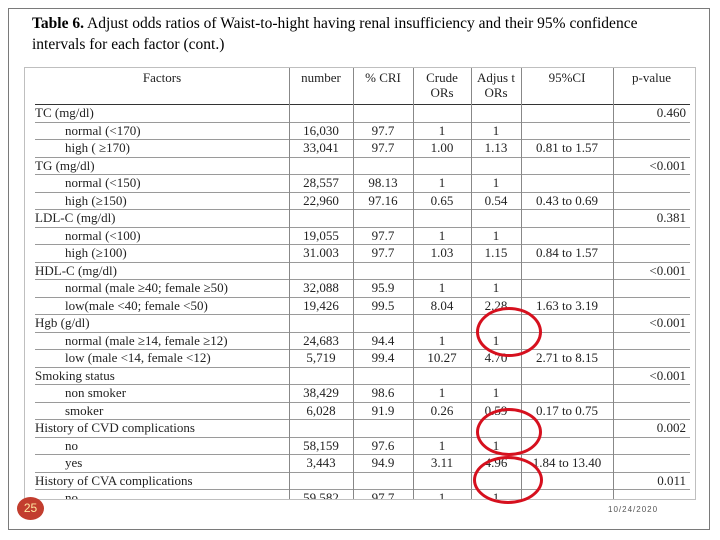  Describe the element at coordinates (162, 481) in the screenshot. I see `cell-factor: History of CVA complications` at that location.